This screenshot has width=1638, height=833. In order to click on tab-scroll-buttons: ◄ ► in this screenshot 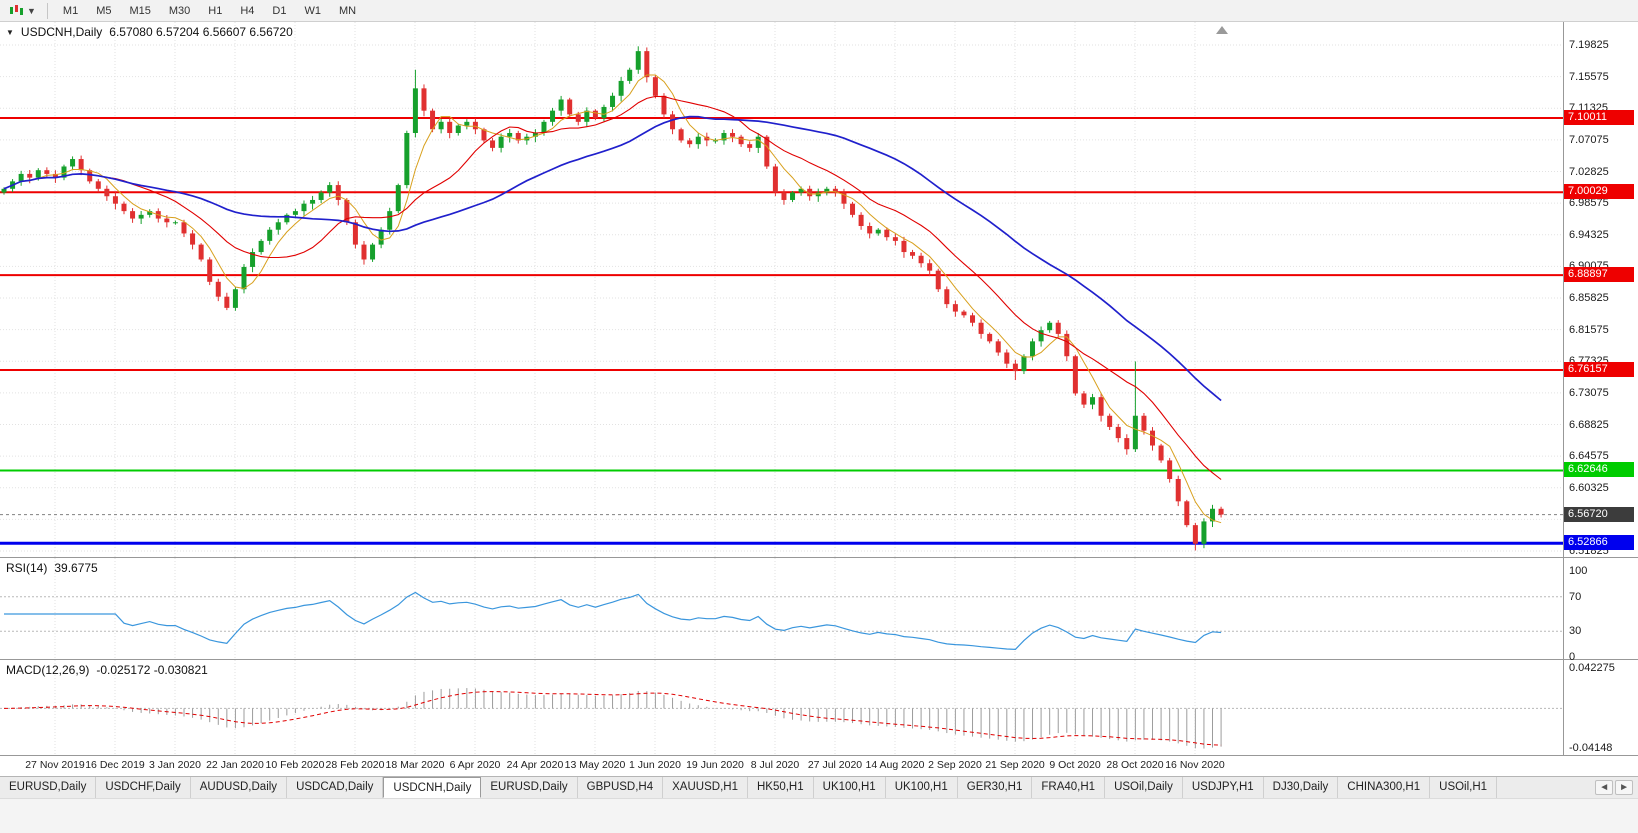, I will do `click(1614, 787)`.